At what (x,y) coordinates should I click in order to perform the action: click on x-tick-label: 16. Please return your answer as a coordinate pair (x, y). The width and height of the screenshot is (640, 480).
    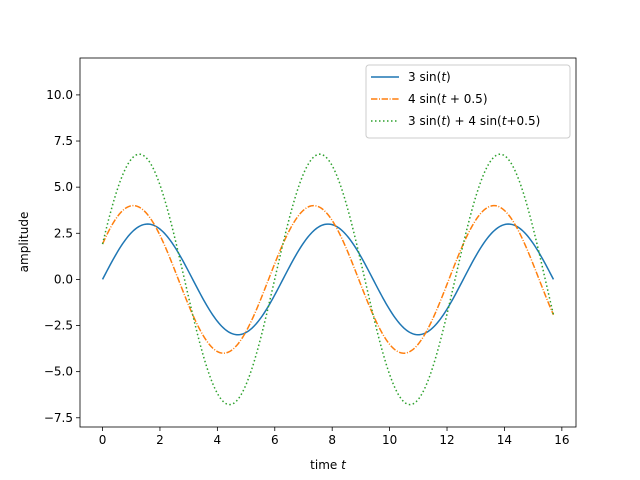
    Looking at the image, I should click on (561, 440).